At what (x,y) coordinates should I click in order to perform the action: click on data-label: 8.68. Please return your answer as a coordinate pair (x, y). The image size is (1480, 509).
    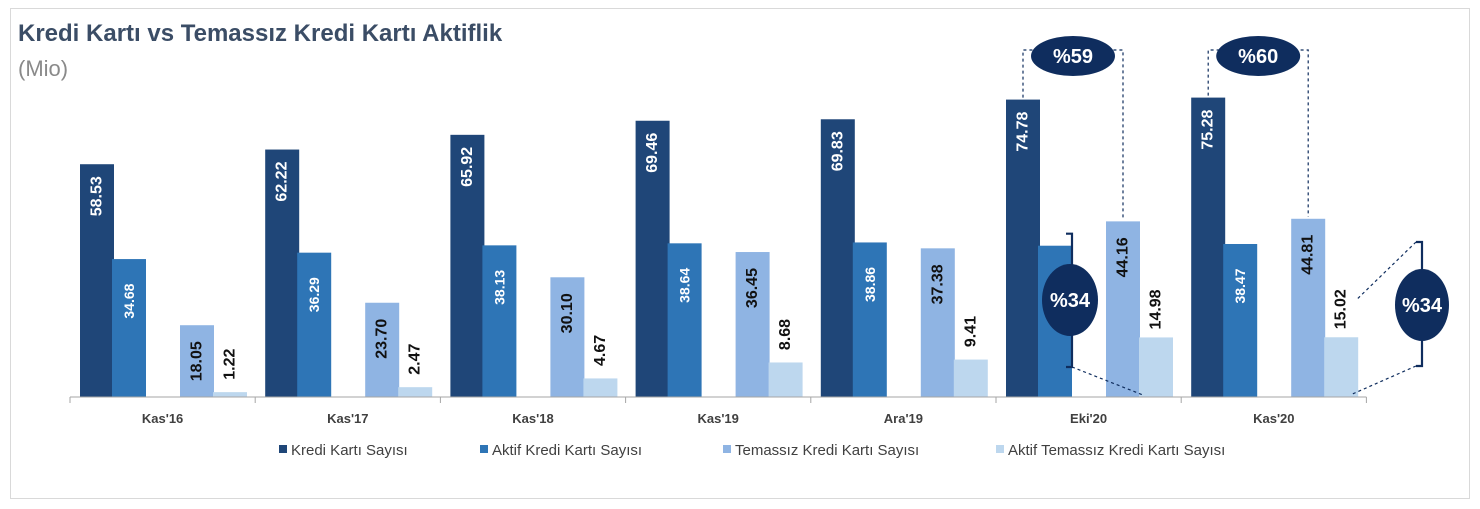
    Looking at the image, I should click on (785, 334).